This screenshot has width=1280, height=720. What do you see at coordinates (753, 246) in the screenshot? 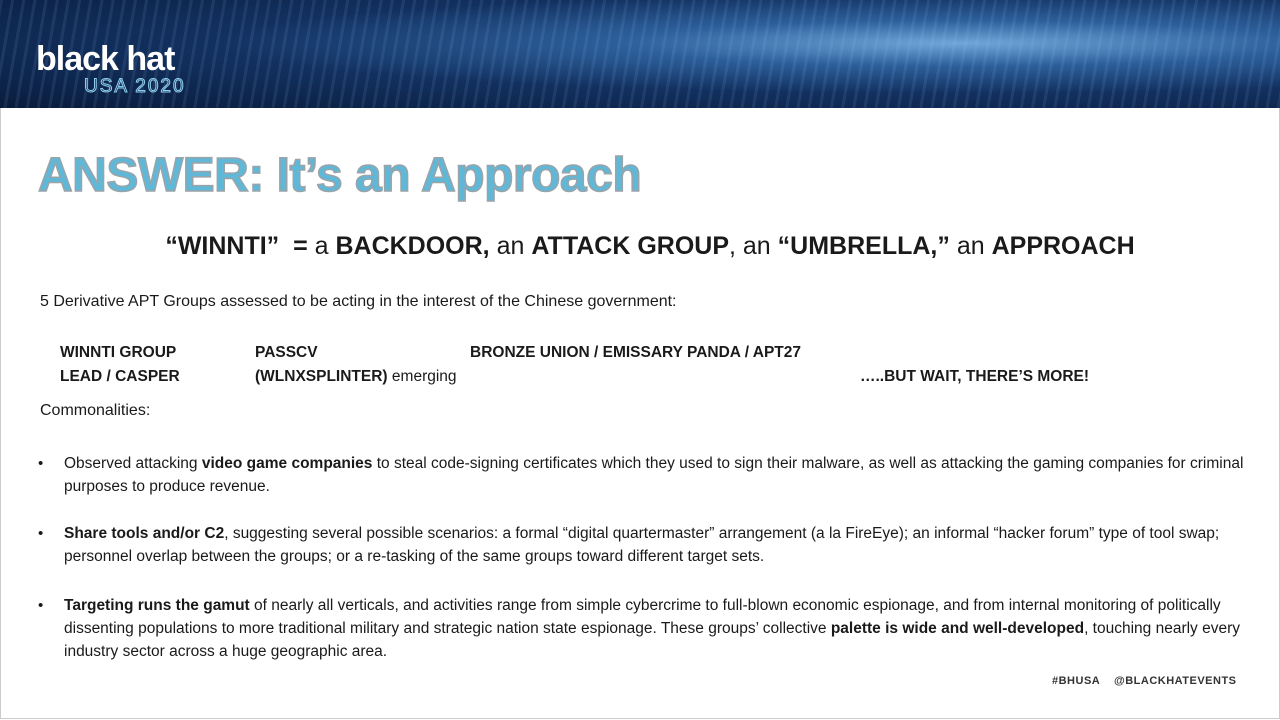
I see `text-run: , an` at bounding box center [753, 246].